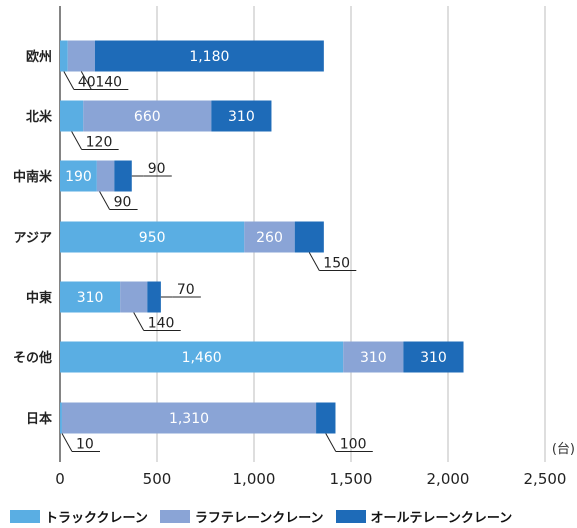 This screenshot has width=577, height=528. What do you see at coordinates (99, 143) in the screenshot?
I see `data-label: 120` at bounding box center [99, 143].